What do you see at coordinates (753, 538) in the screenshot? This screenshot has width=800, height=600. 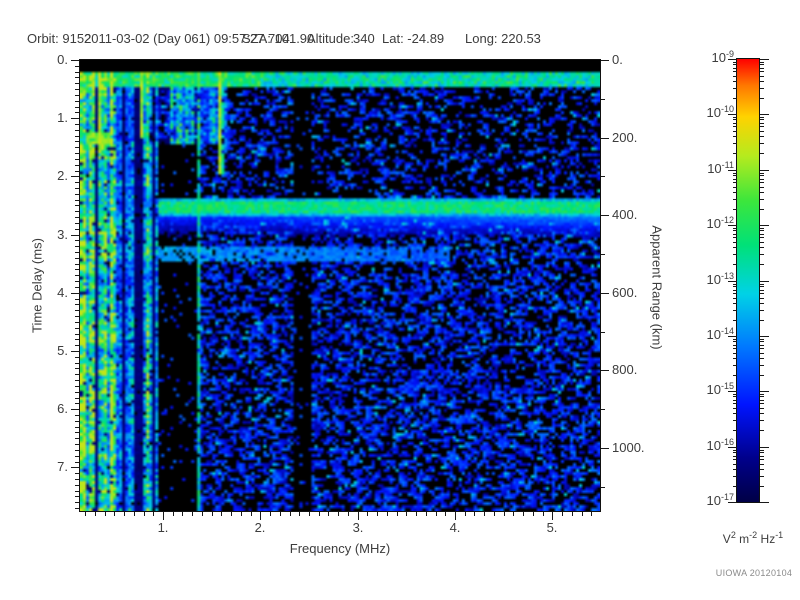 I see `colorbar-unit-label: V2 m-2 Hz-1` at bounding box center [753, 538].